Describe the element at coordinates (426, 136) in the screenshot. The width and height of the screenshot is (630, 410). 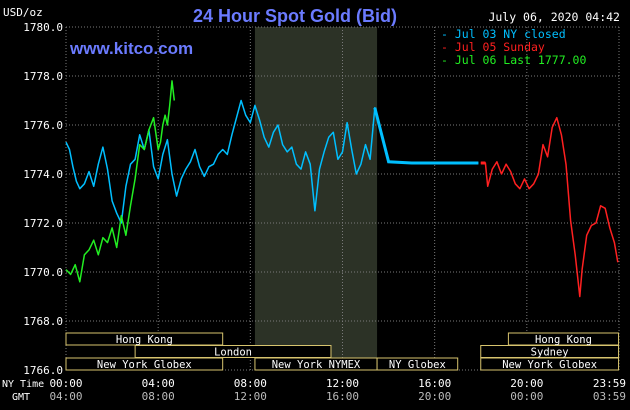
I see `series-closed-segment` at that location.